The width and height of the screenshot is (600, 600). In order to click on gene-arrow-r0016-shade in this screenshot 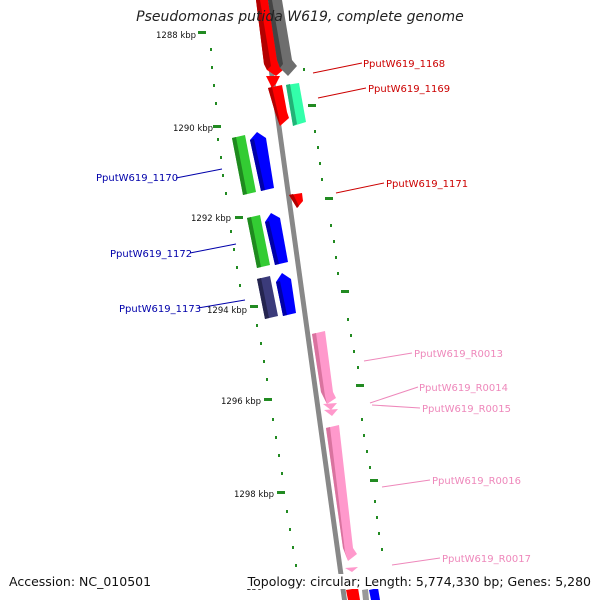, I will do `click(337, 494)`.